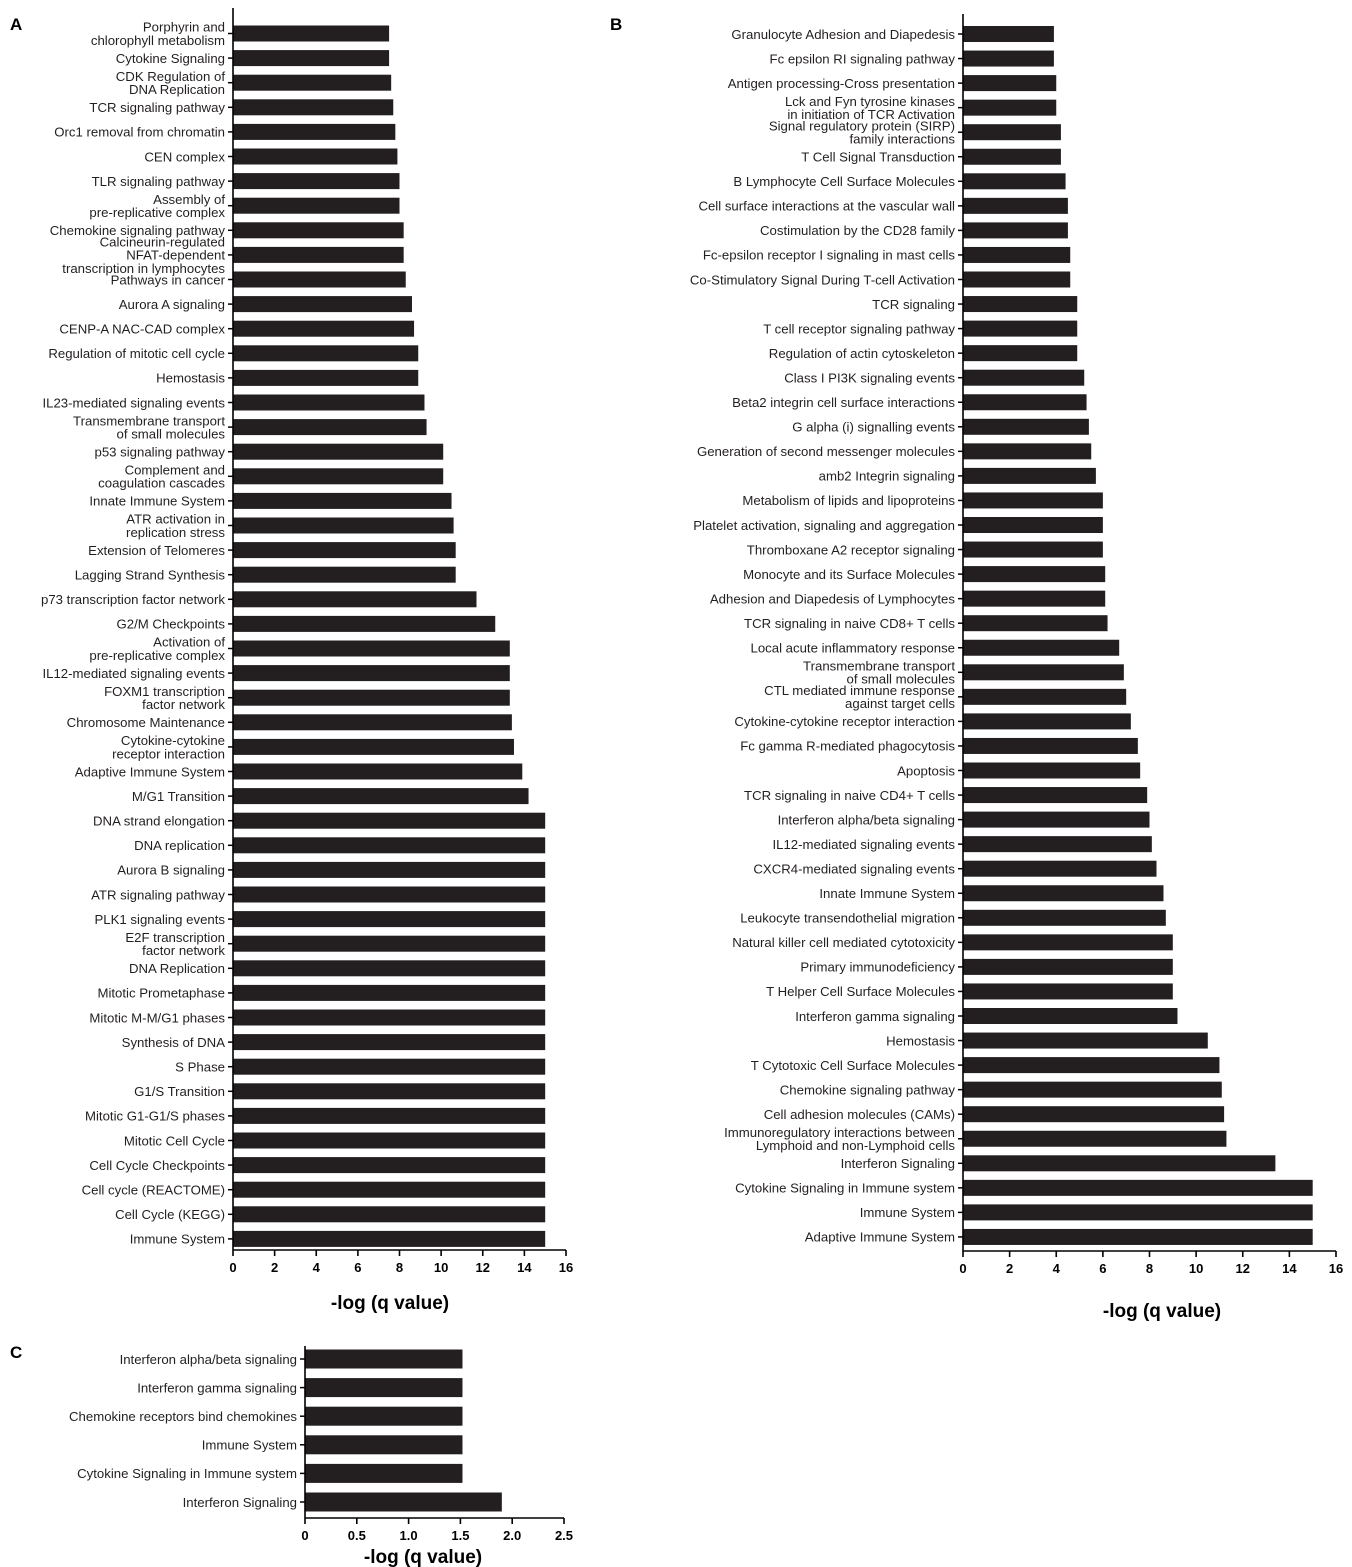  I want to click on panel-a-category-label: DNA Replication, so click(177, 968).